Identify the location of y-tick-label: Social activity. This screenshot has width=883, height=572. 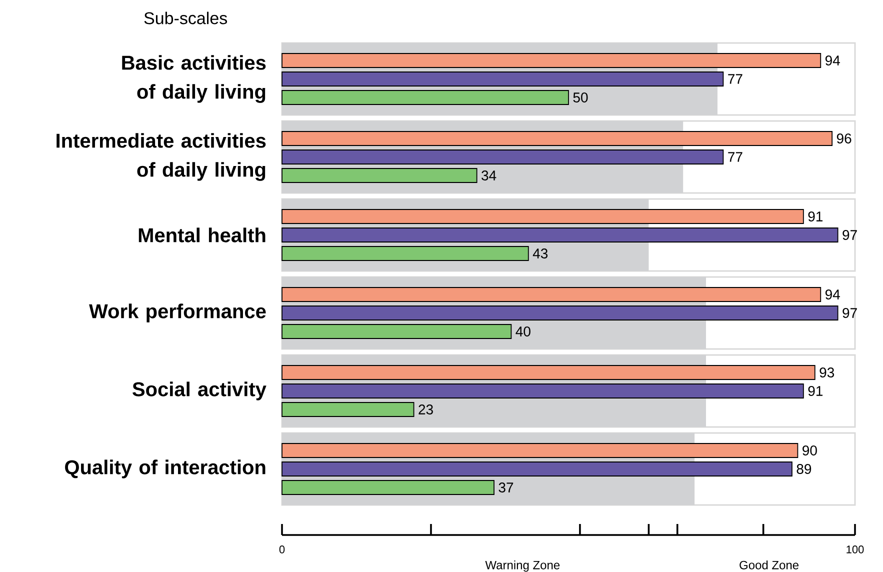
(199, 391).